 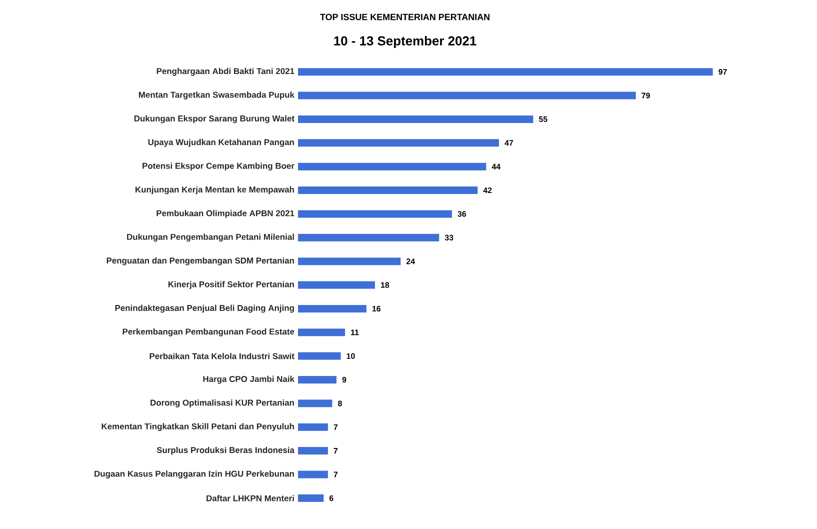 I want to click on y-tick-label: Upaya Wujudkan Ketahanan Pangan, so click(x=221, y=142).